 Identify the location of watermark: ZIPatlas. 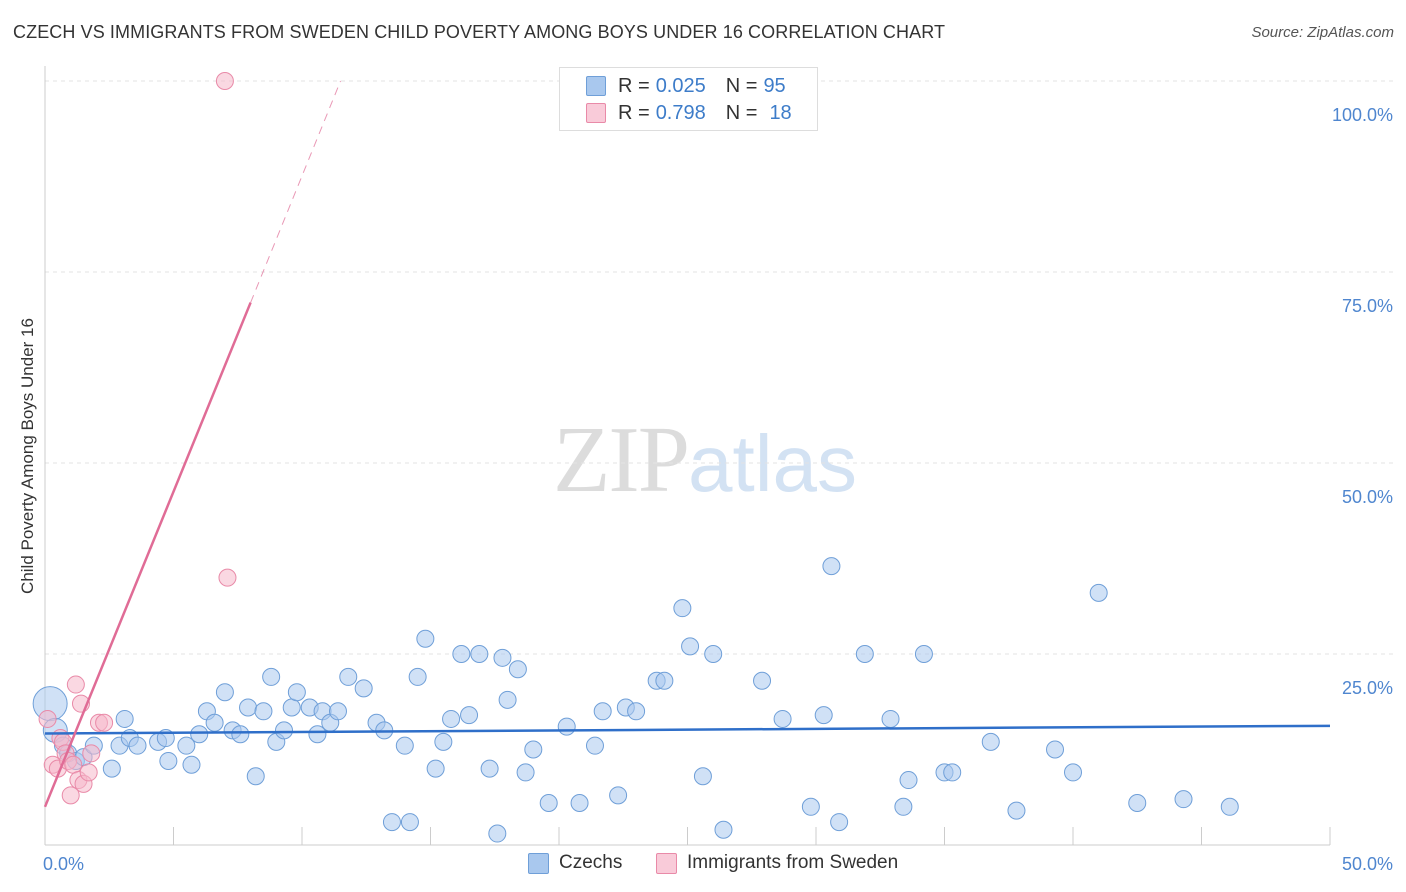
(705, 459).